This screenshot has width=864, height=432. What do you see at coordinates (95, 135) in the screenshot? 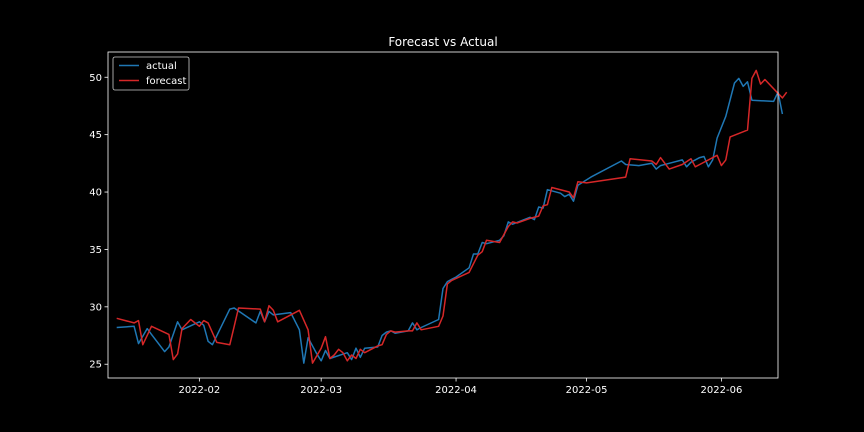
I see `y-tick-label: 45` at bounding box center [95, 135].